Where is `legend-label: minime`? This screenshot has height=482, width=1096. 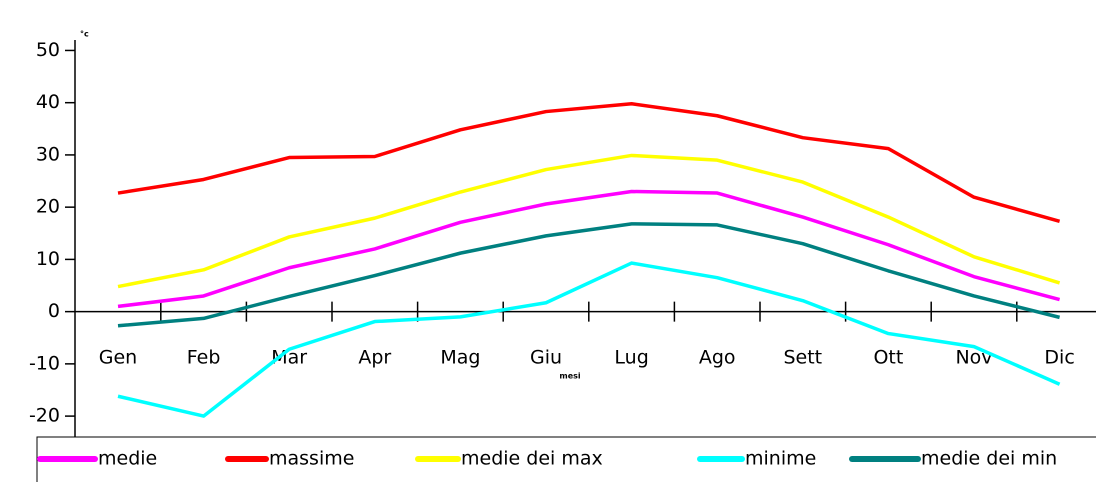 legend-label: minime is located at coordinates (780, 459).